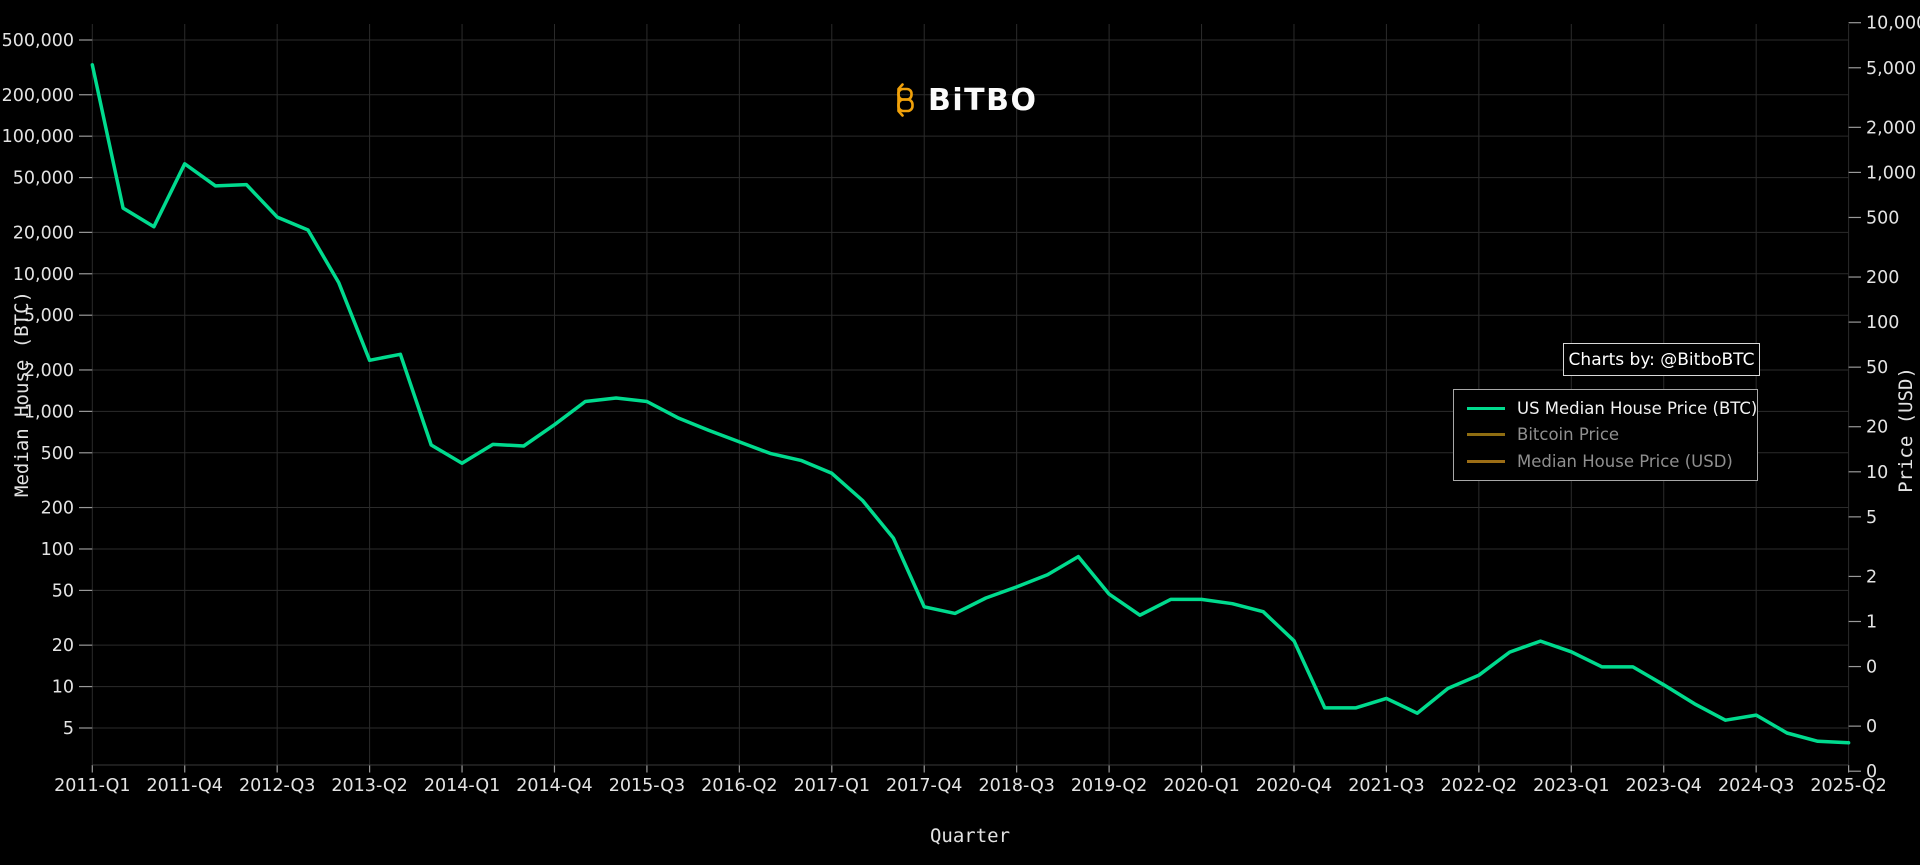 Image resolution: width=1920 pixels, height=865 pixels. I want to click on x-tick-label: 2018-Q3, so click(1016, 786).